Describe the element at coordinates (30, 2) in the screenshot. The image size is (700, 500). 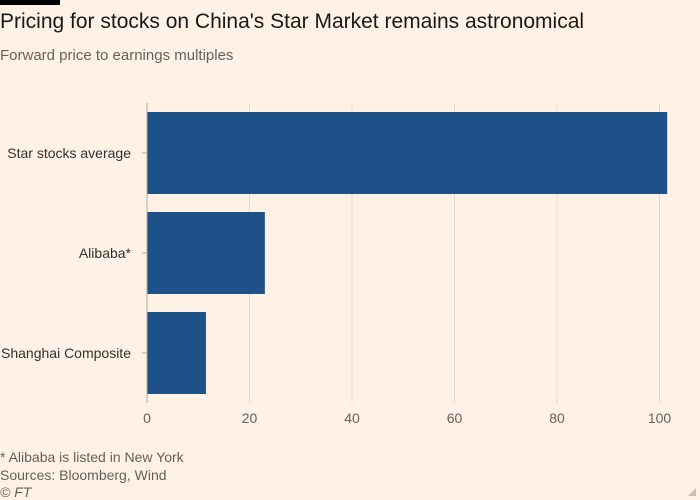
I see `brand-bar` at that location.